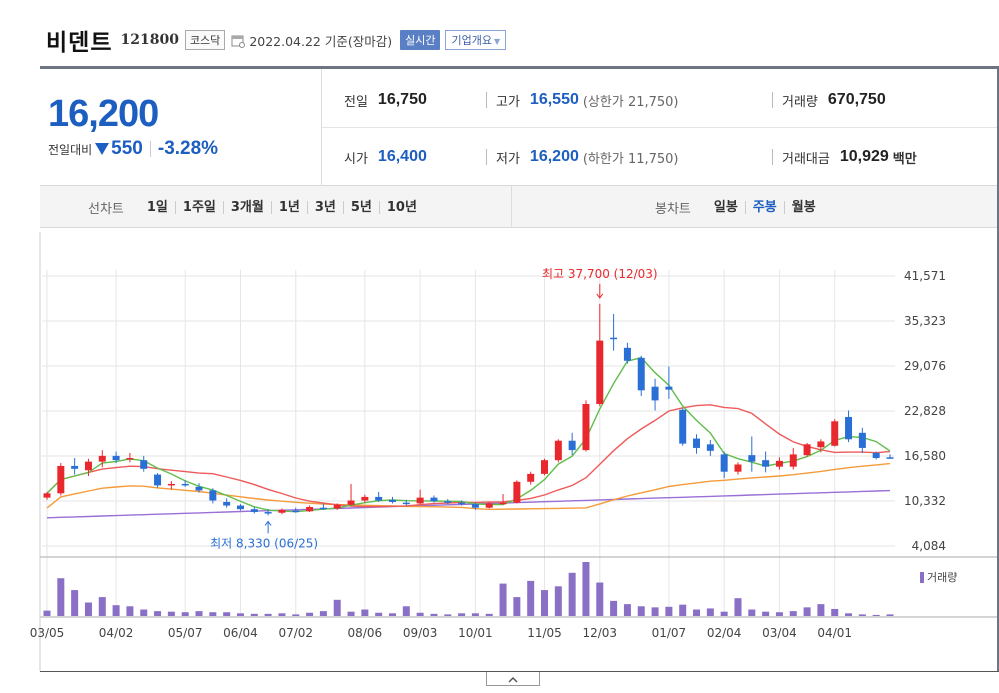 This screenshot has width=999, height=693. Describe the element at coordinates (200, 207) in the screenshot. I see `period-1w: 1주일` at that location.